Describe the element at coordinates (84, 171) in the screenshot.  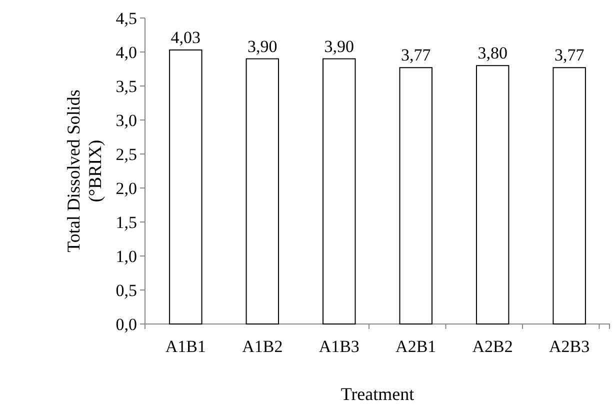
I see `y-axis-title: Total Dissolved Solids (°BRIX)` at that location.